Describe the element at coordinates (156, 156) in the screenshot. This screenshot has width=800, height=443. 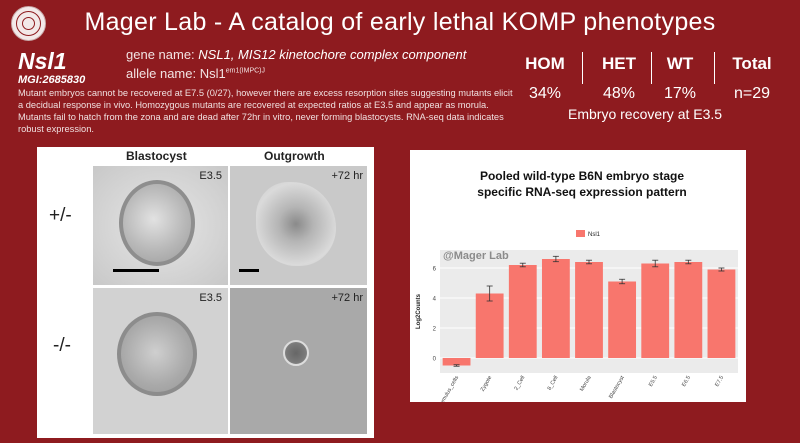
I see `column-header-blastocyst: Blastocyst` at that location.